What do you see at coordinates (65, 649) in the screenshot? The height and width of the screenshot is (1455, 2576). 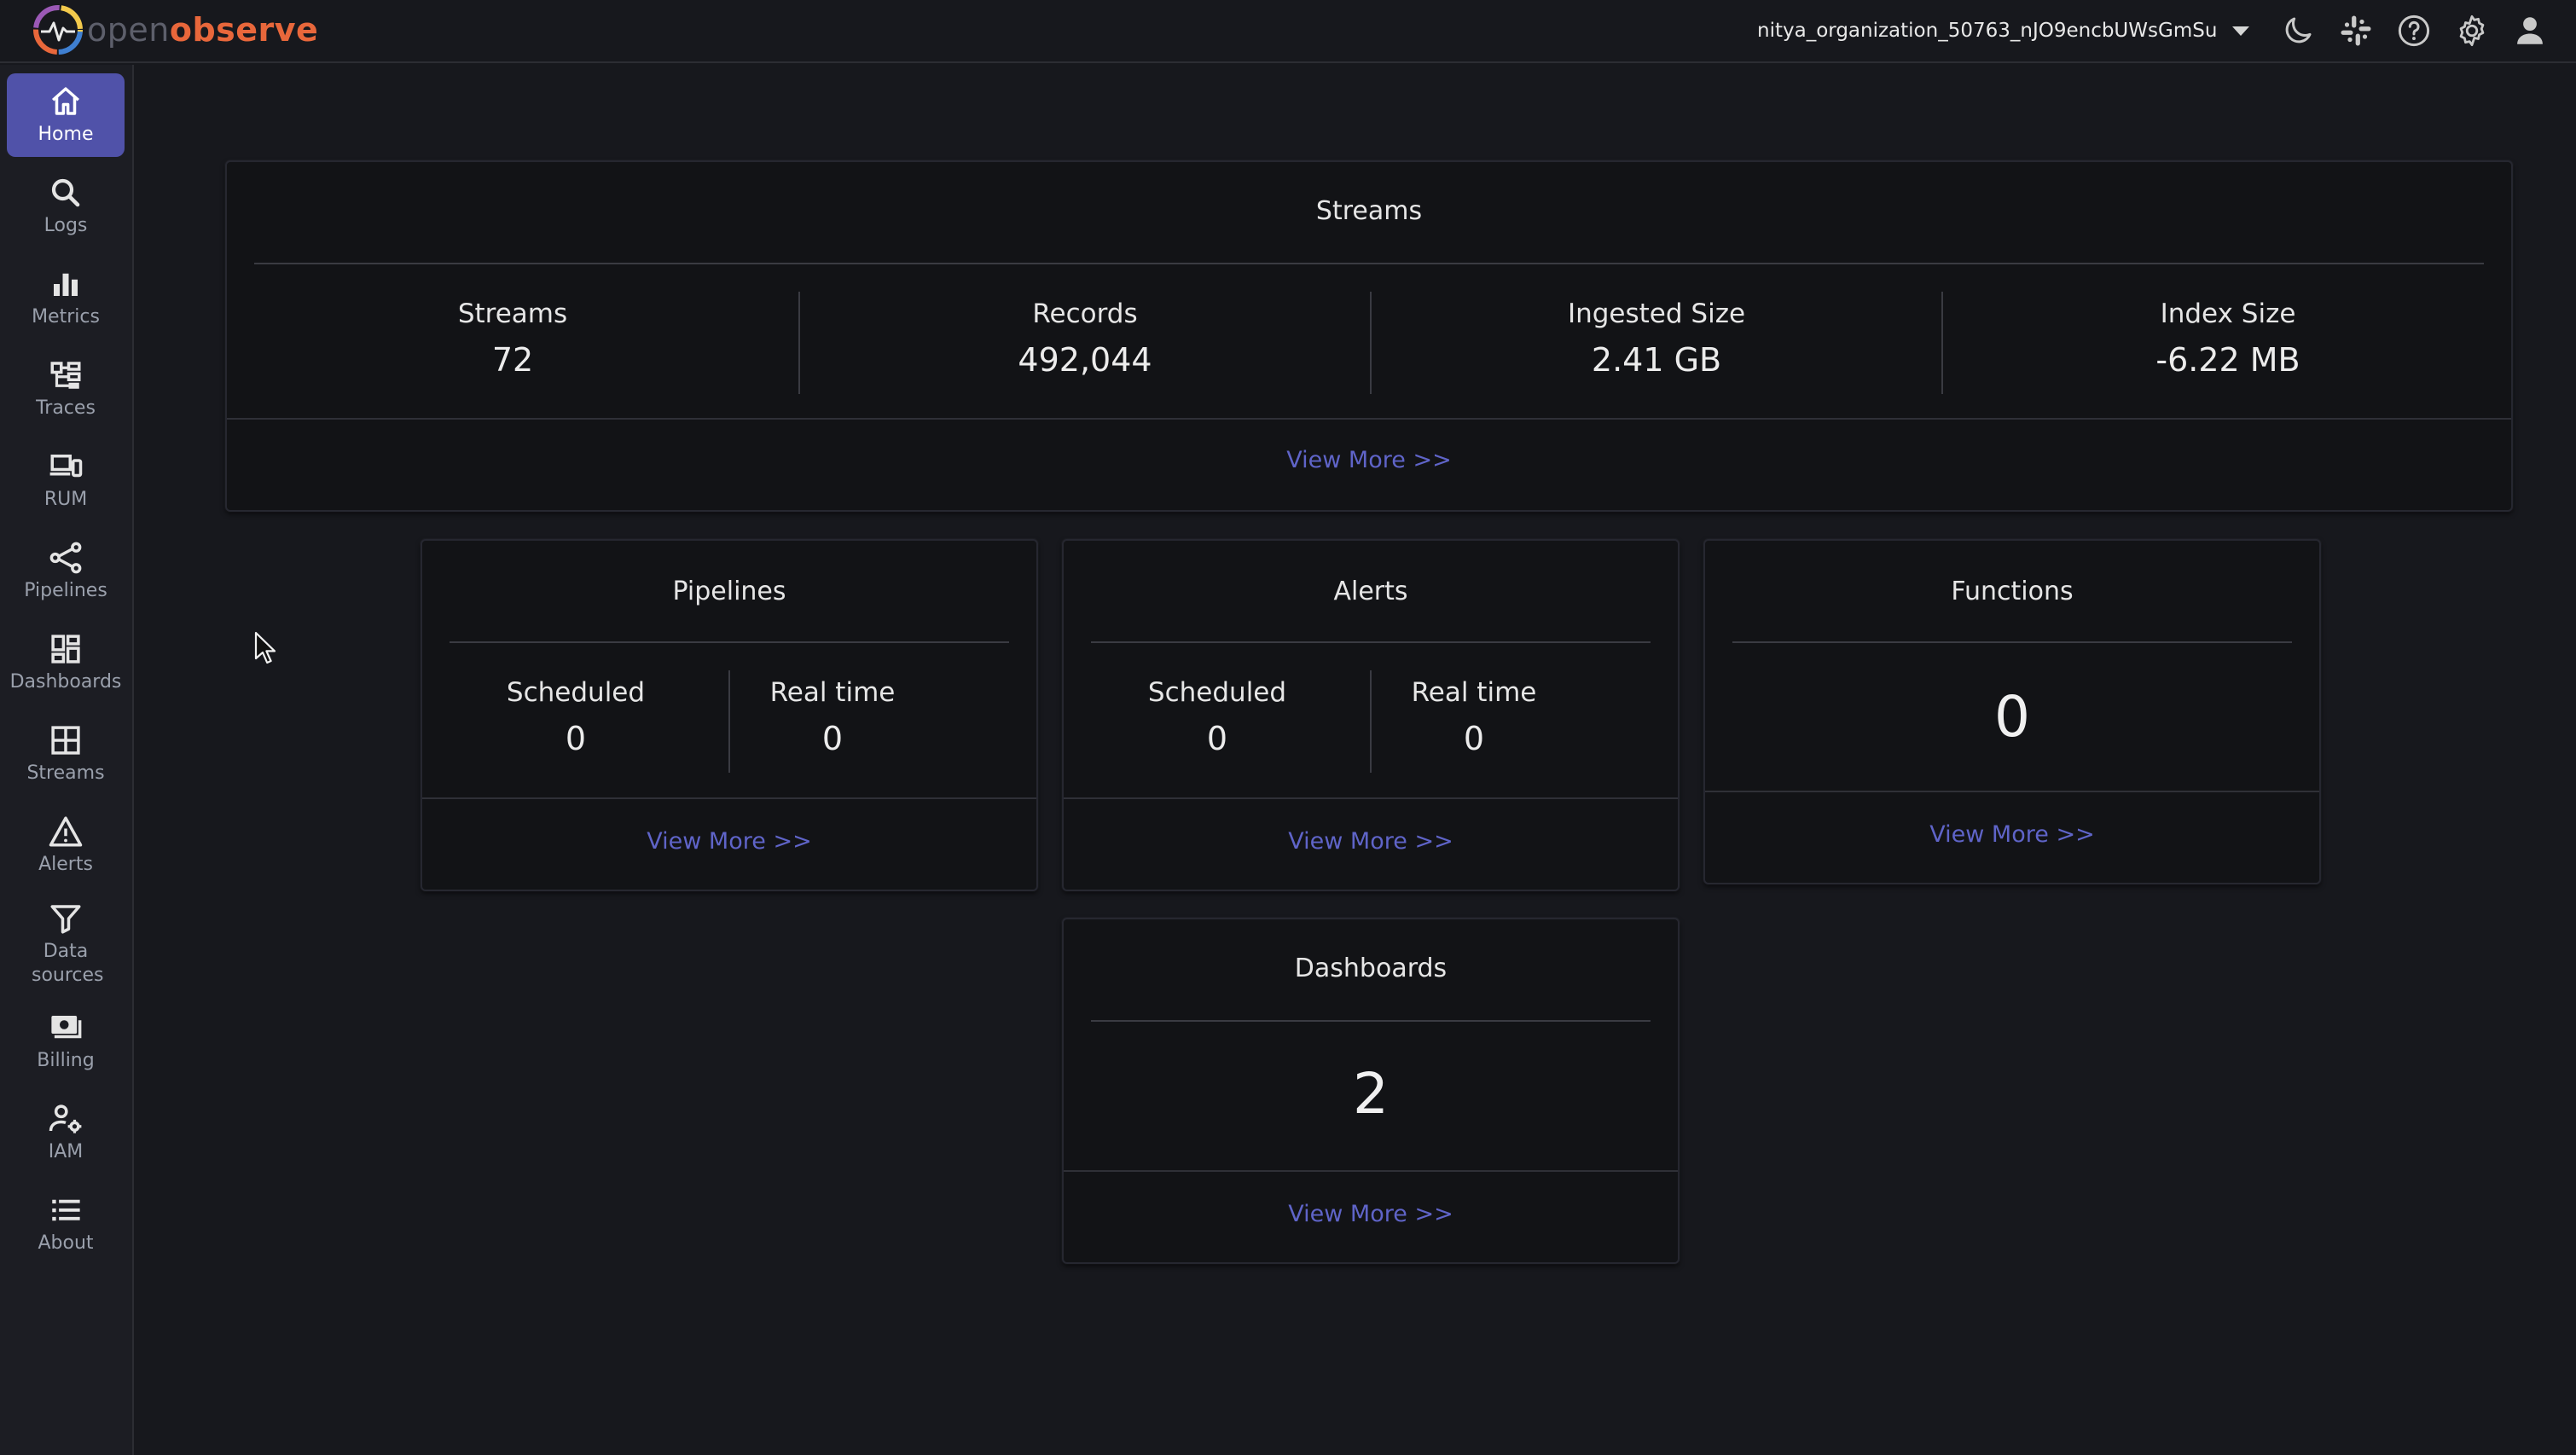 I see `dashboards-icon` at bounding box center [65, 649].